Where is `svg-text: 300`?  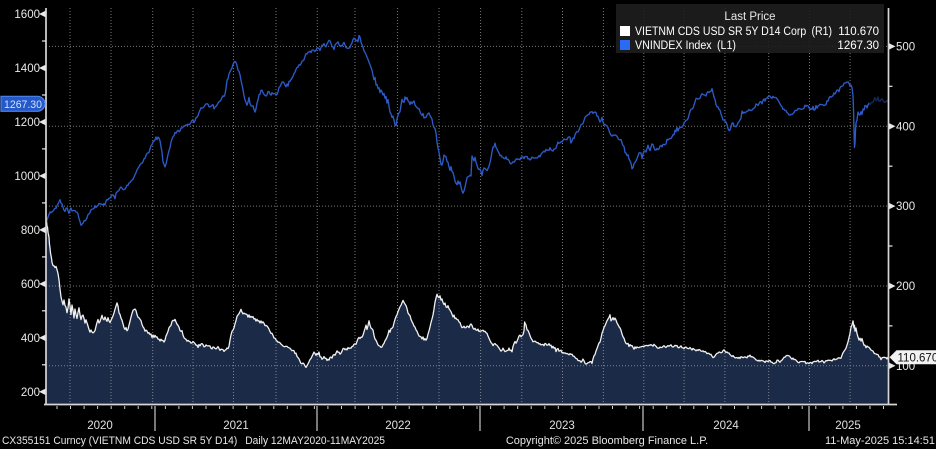 svg-text: 300 is located at coordinates (905, 207).